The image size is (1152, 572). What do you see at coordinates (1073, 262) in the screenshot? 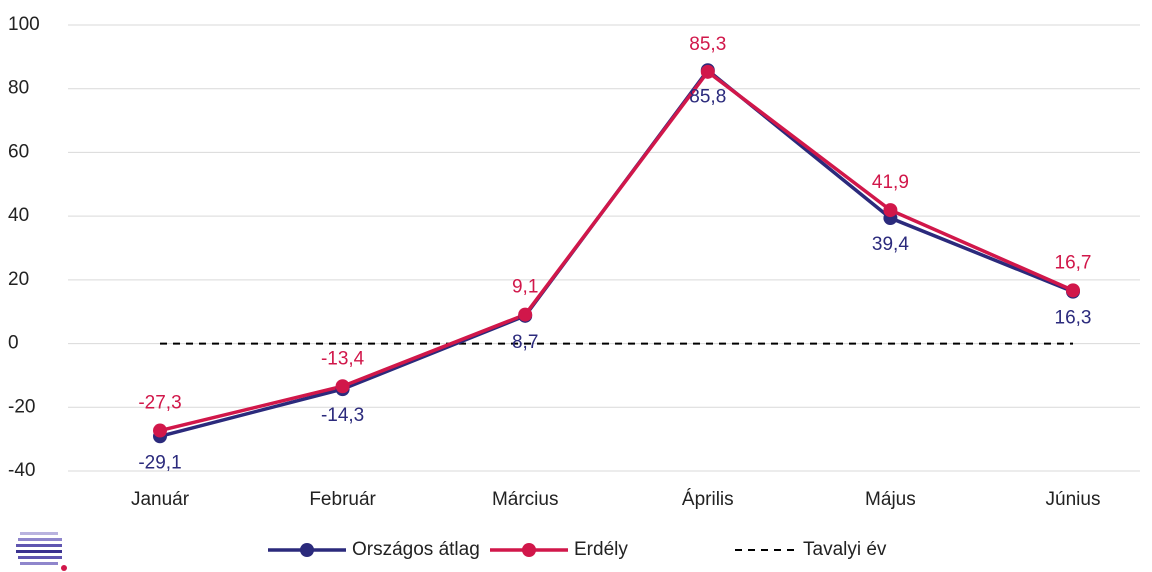
I see `data-label: 16,7` at bounding box center [1073, 262].